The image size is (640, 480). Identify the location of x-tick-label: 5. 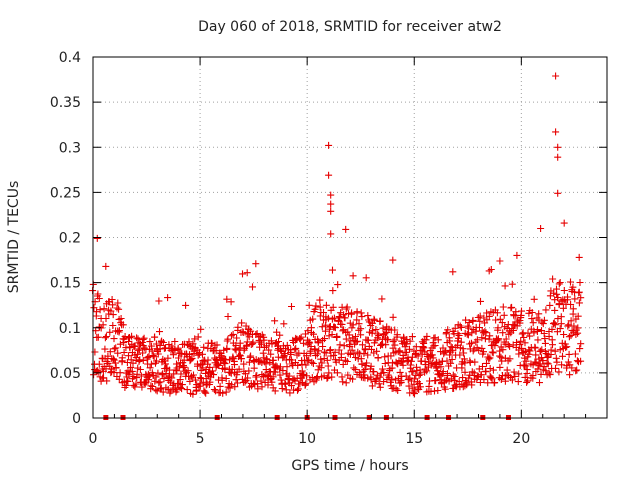
(200, 439).